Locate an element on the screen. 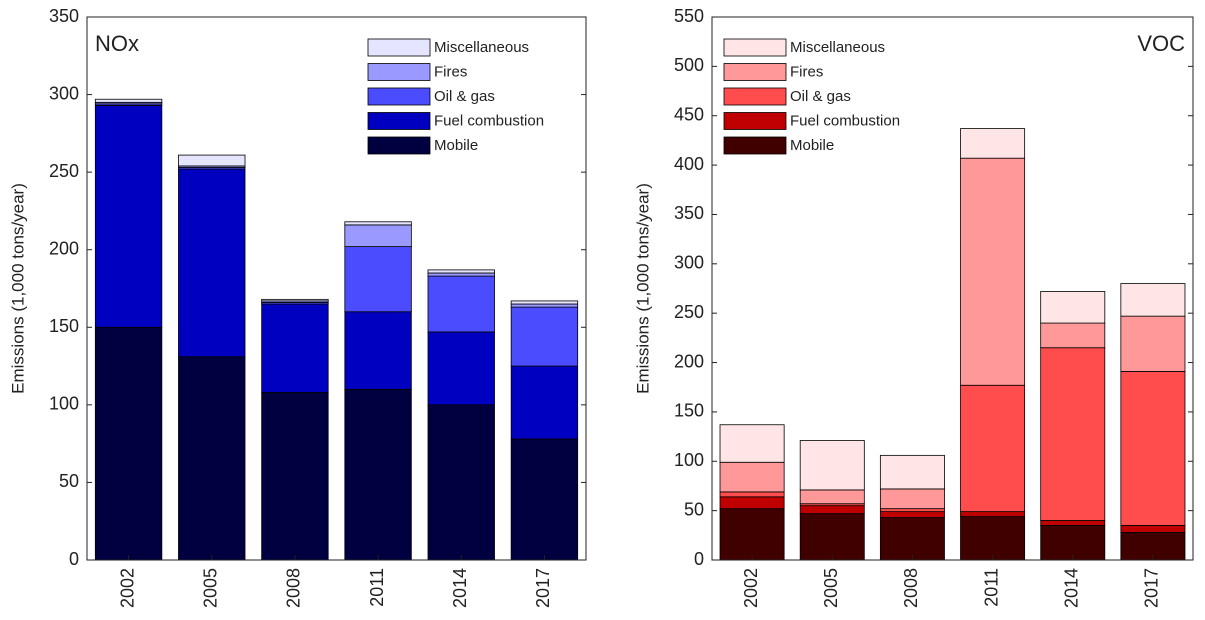  panel-label: NOx is located at coordinates (117, 43).